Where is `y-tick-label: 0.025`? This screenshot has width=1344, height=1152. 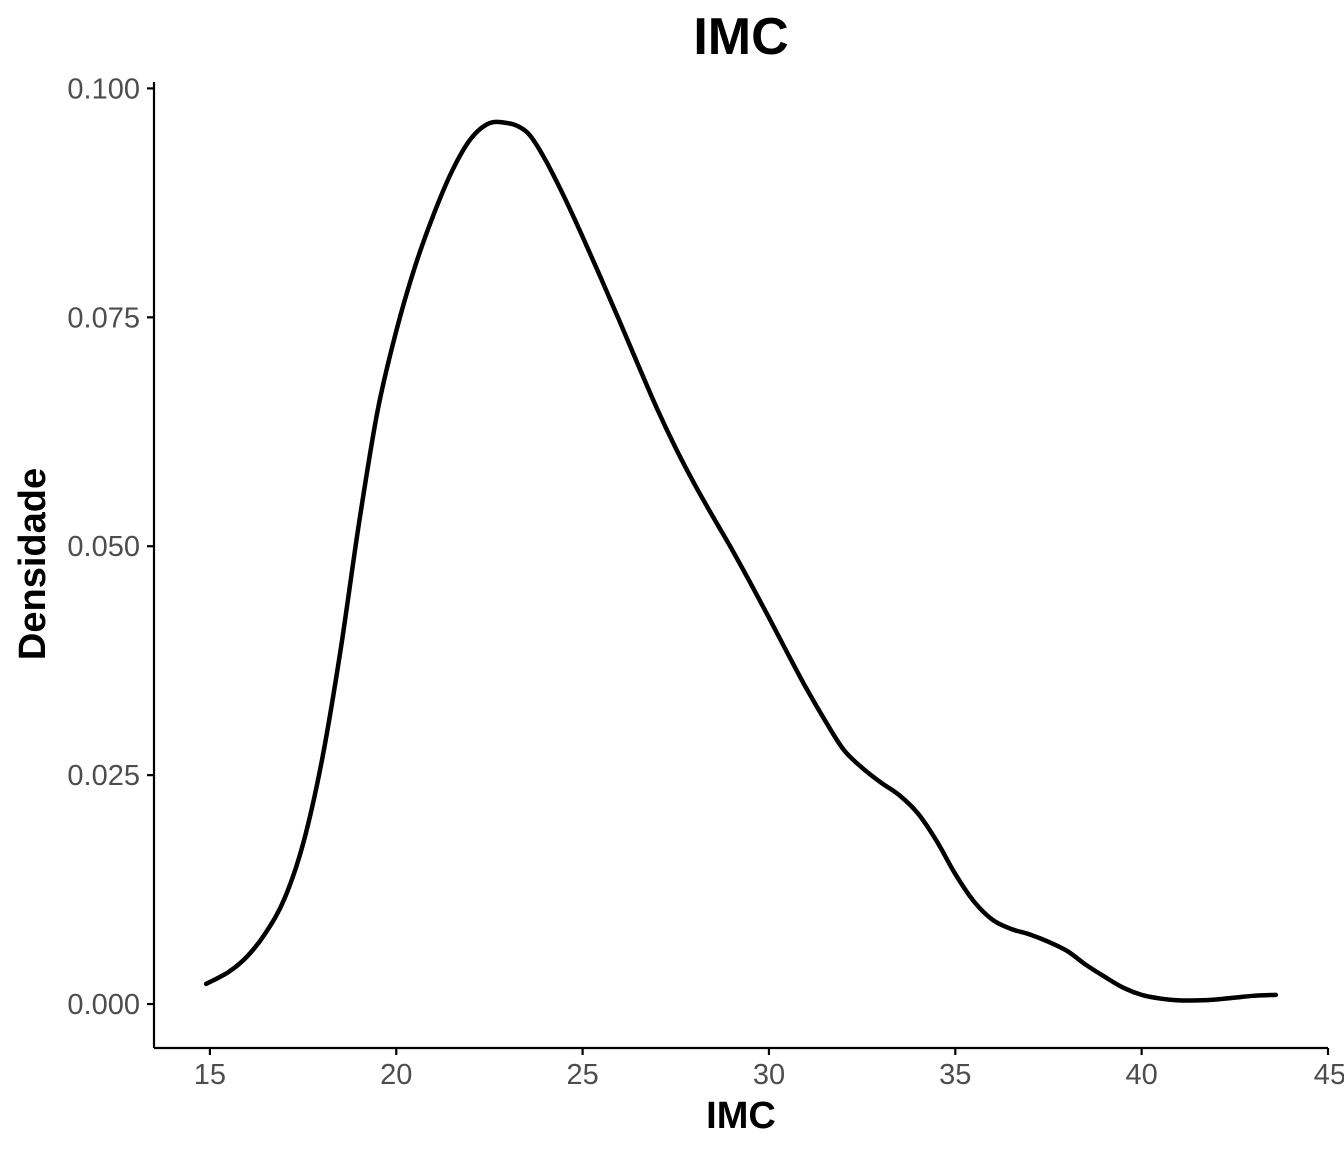 y-tick-label: 0.025 is located at coordinates (103, 776).